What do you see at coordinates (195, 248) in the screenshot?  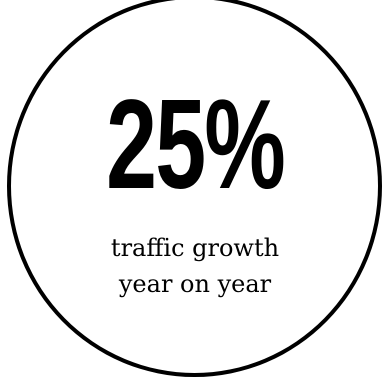 I see `stat-caption-line-1: traffic growth` at bounding box center [195, 248].